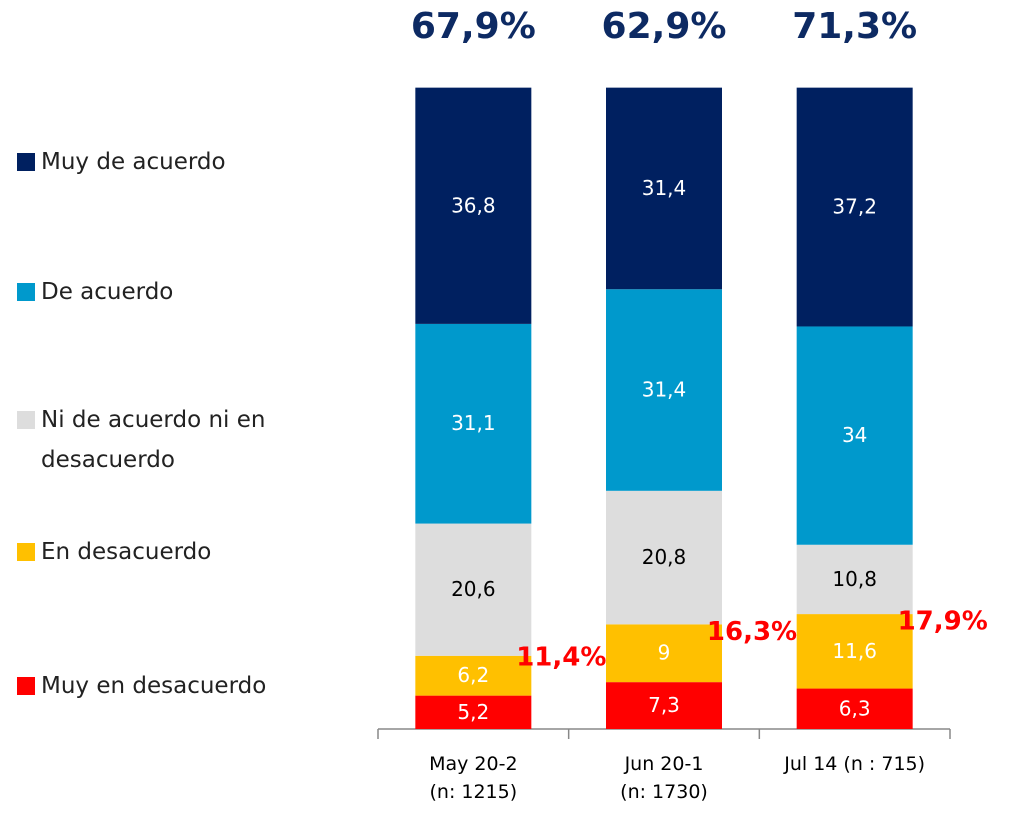 This screenshot has height=813, width=1010. I want to click on value-label: 11,6, so click(854, 651).